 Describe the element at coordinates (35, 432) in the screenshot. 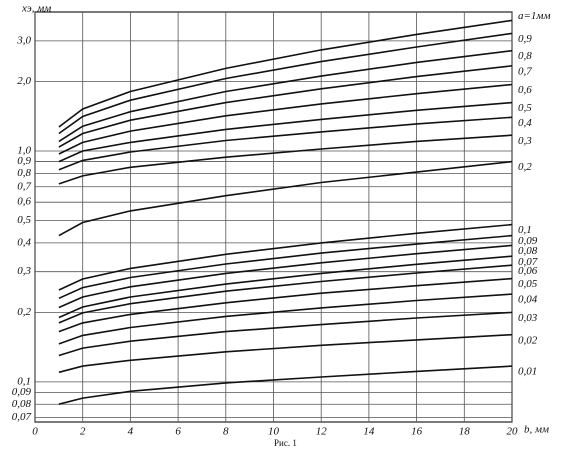

I see `x-tick-label: 0` at that location.